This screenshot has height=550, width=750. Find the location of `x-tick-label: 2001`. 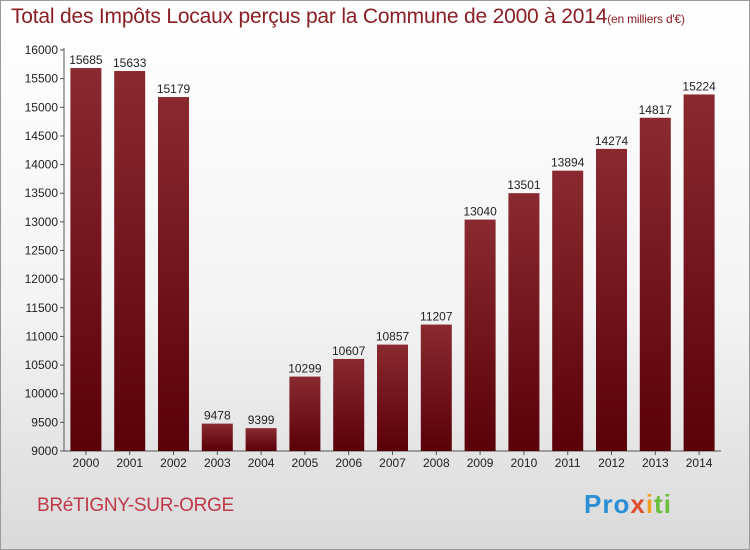

x-tick-label: 2001 is located at coordinates (129, 463).